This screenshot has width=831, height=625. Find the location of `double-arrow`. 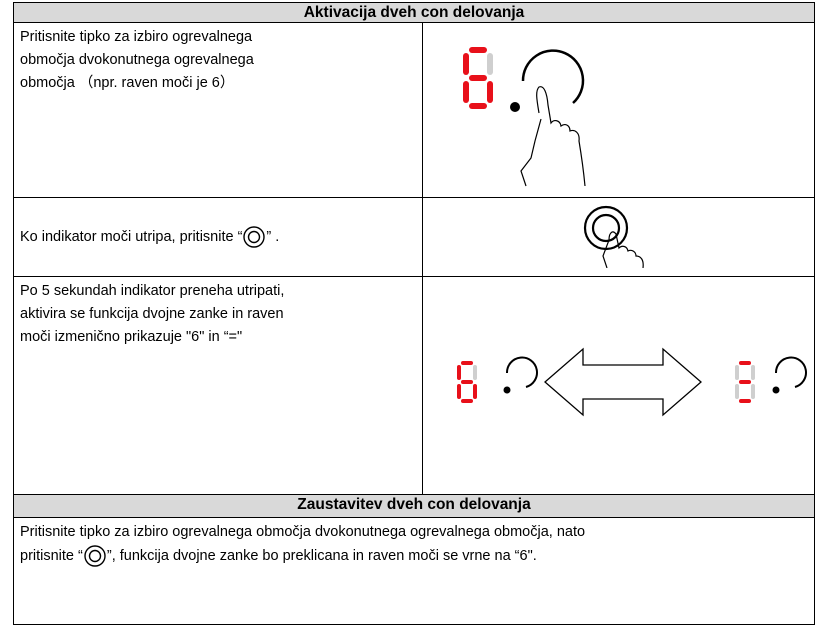

double-arrow is located at coordinates (623, 382).